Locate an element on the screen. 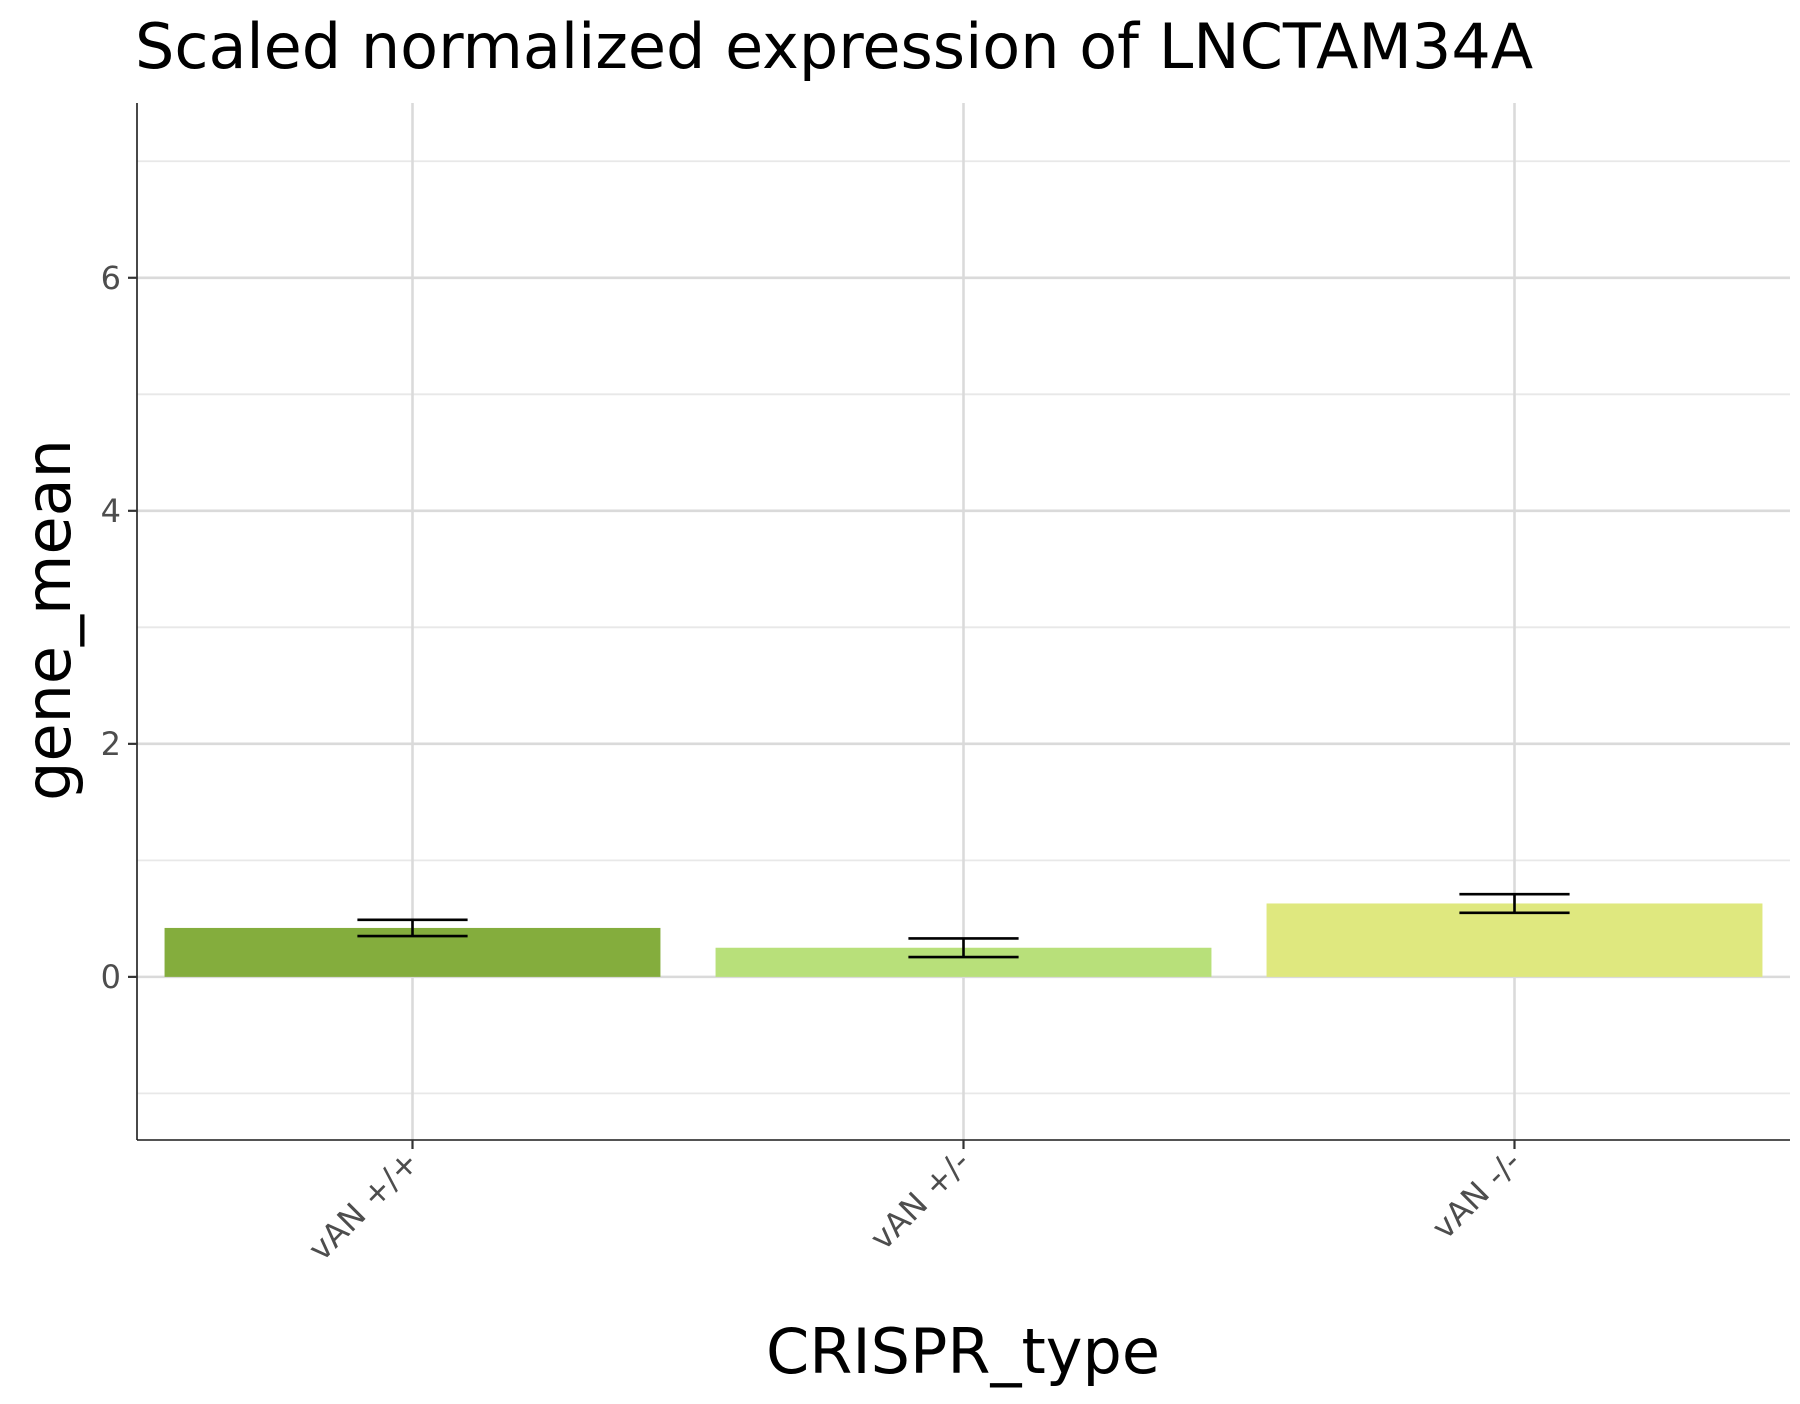 The height and width of the screenshot is (1404, 1800). x-axis-title: CRISPR_type is located at coordinates (963, 1351).